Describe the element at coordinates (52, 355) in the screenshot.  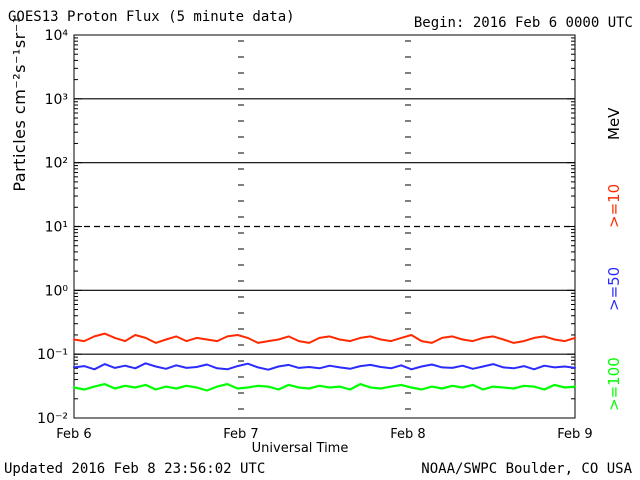
I see `y-tick-label: 10⁻¹` at that location.